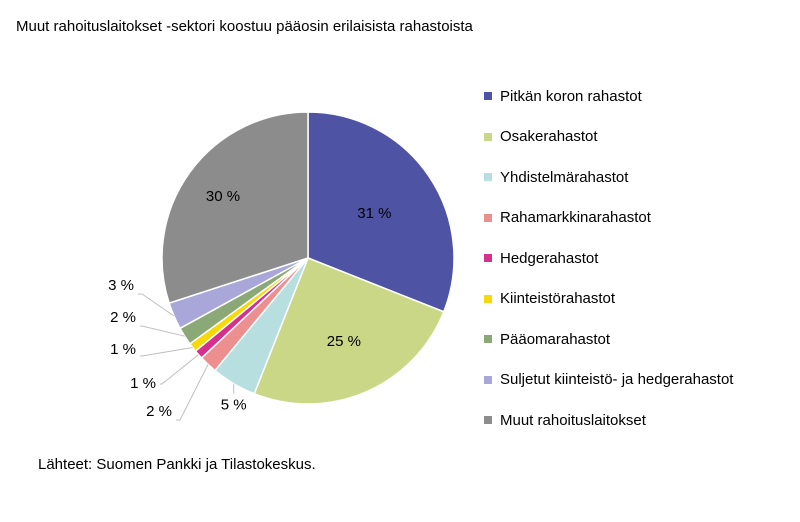 The image size is (800, 522). I want to click on legend-label: Suljetut kiinteistö- ja hedgerahastot, so click(617, 380).